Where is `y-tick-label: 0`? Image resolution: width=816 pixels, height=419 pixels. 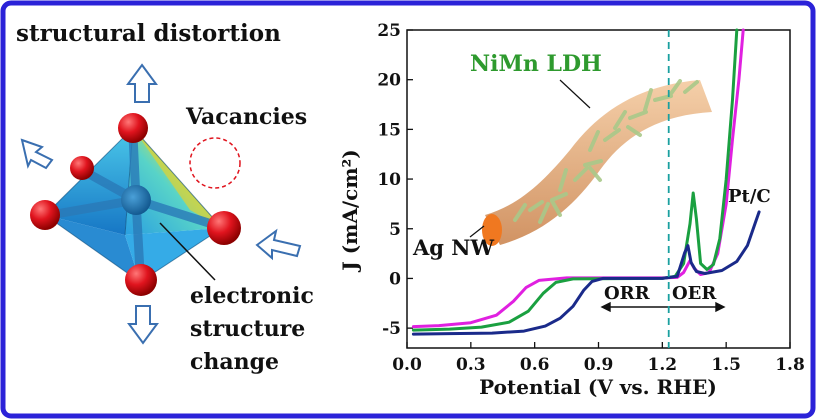 y-tick-label: 0 is located at coordinates (395, 279).